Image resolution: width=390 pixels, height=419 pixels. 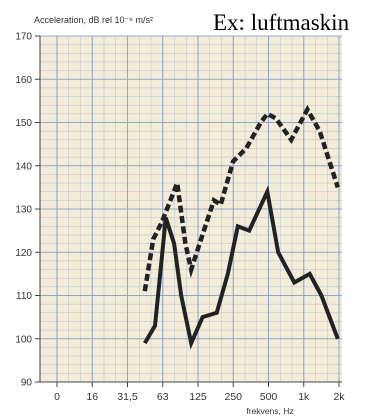 I want to click on x-tick-label: 1k, so click(x=304, y=397).